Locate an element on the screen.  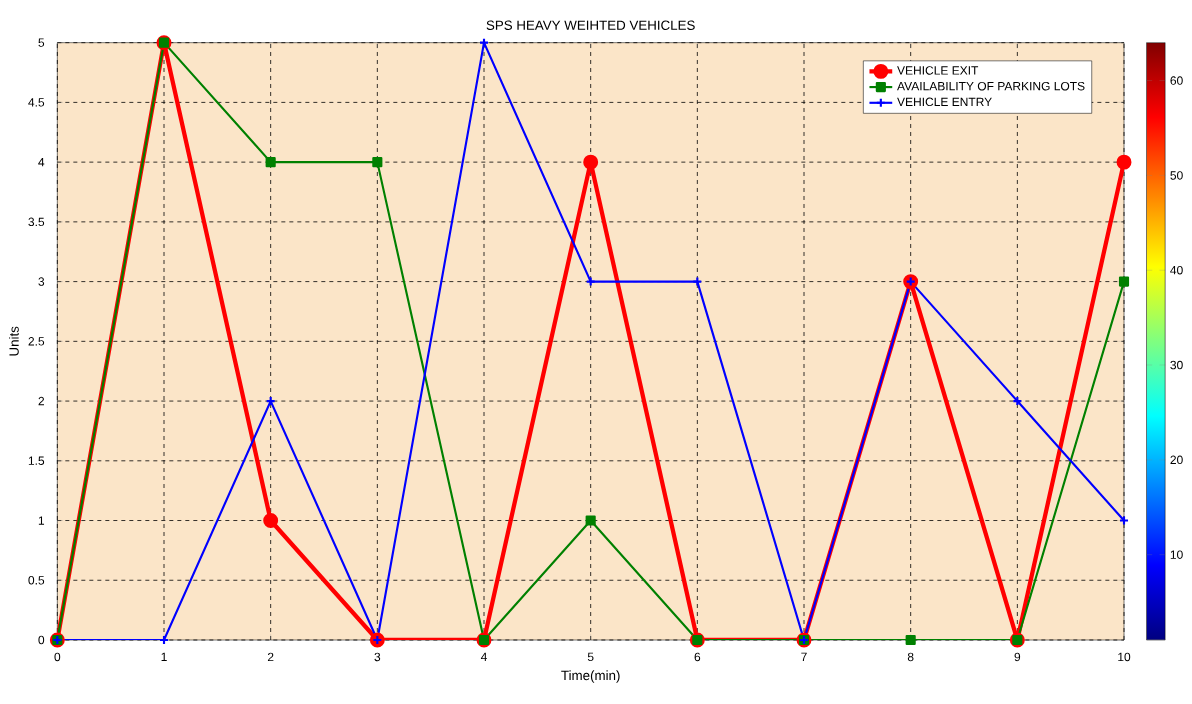
x-tick-label: 1 is located at coordinates (164, 656).